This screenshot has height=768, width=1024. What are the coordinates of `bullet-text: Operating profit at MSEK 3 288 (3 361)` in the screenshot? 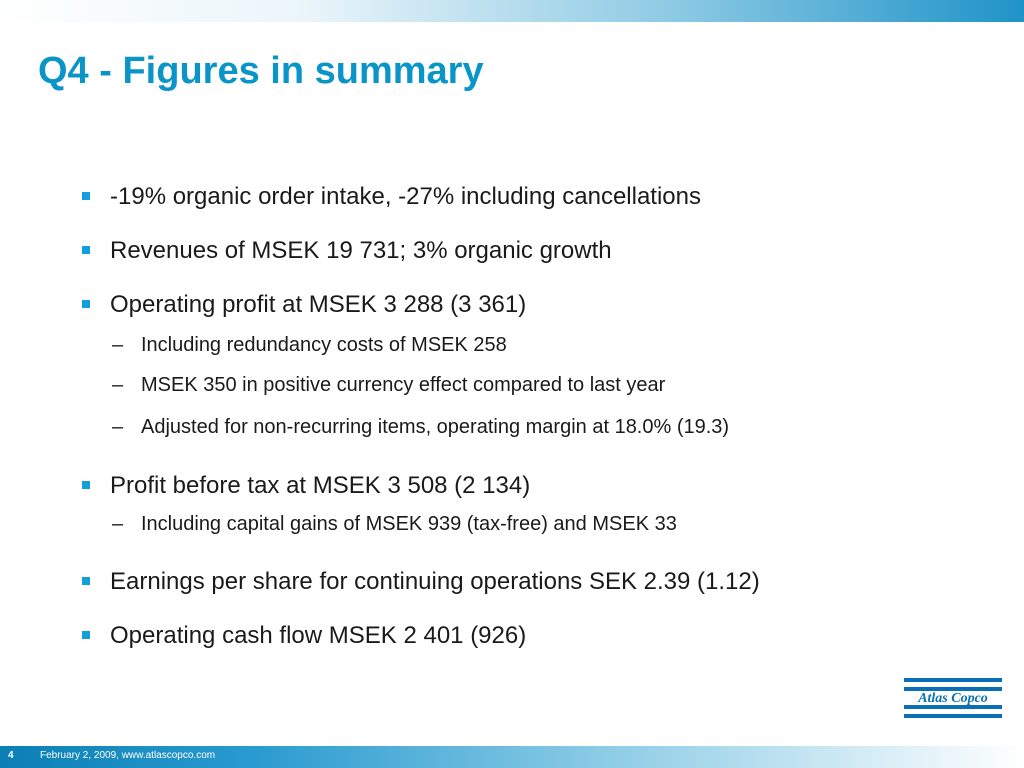 It's located at (318, 304).